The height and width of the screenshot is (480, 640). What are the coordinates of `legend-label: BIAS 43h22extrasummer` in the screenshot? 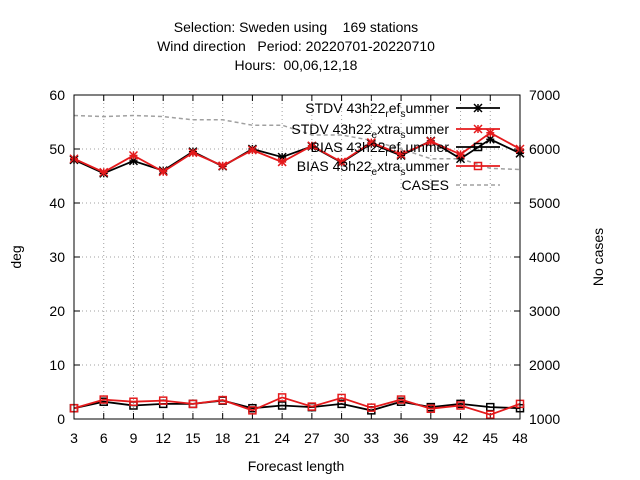 It's located at (373, 168).